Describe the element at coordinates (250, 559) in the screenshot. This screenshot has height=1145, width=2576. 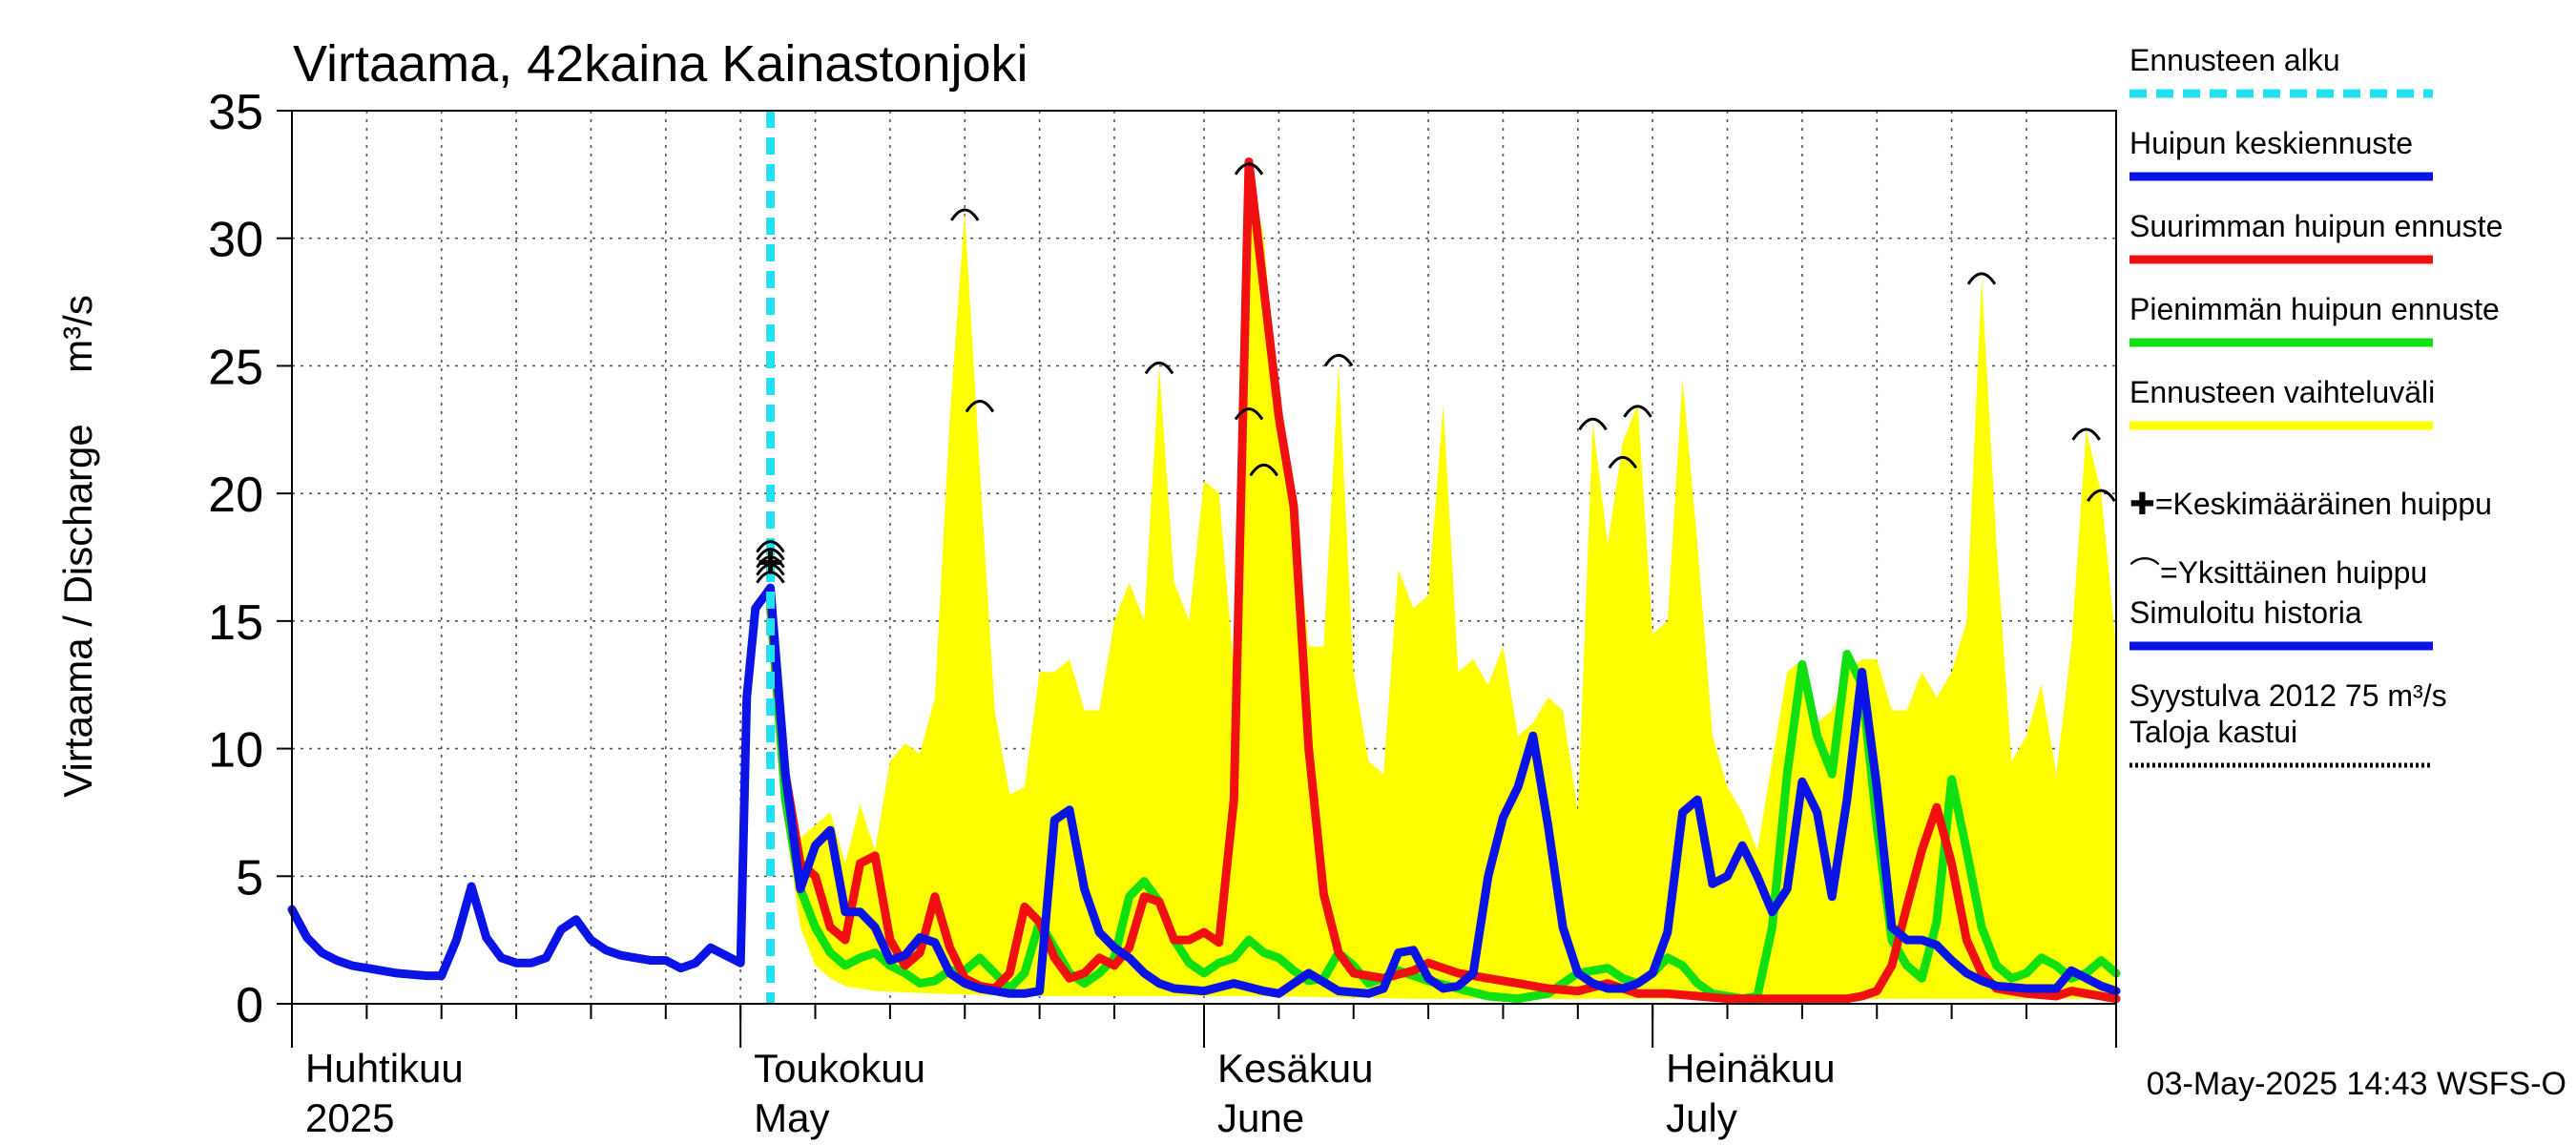
I see `y-axis-ticks: 0 5 10 15 20 25 30 35` at that location.